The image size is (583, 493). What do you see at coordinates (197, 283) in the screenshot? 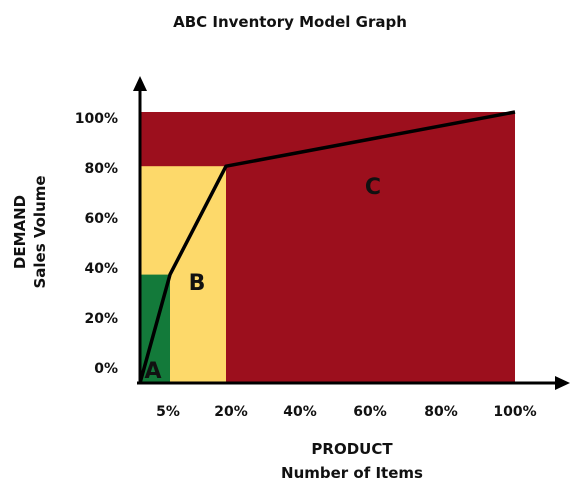
I see `zone-label-b: B` at bounding box center [197, 283].